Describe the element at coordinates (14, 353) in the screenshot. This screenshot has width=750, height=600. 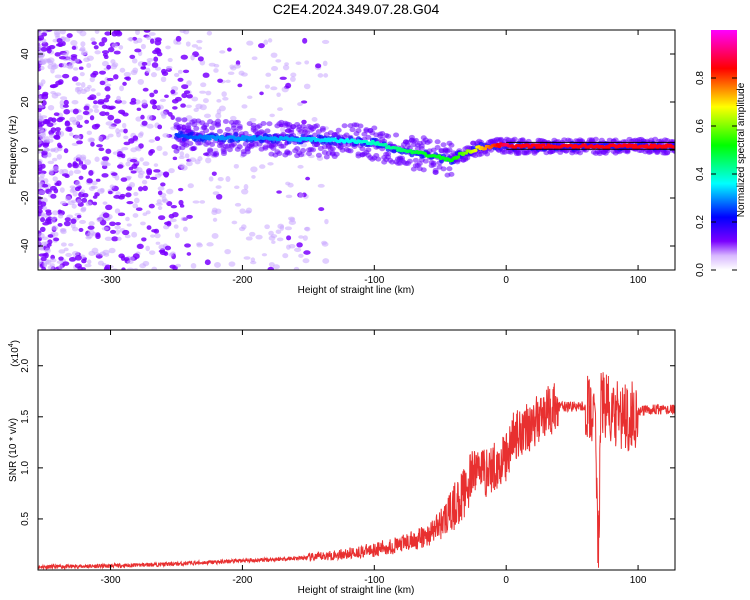
I see `svg-text: (x104)` at that location.